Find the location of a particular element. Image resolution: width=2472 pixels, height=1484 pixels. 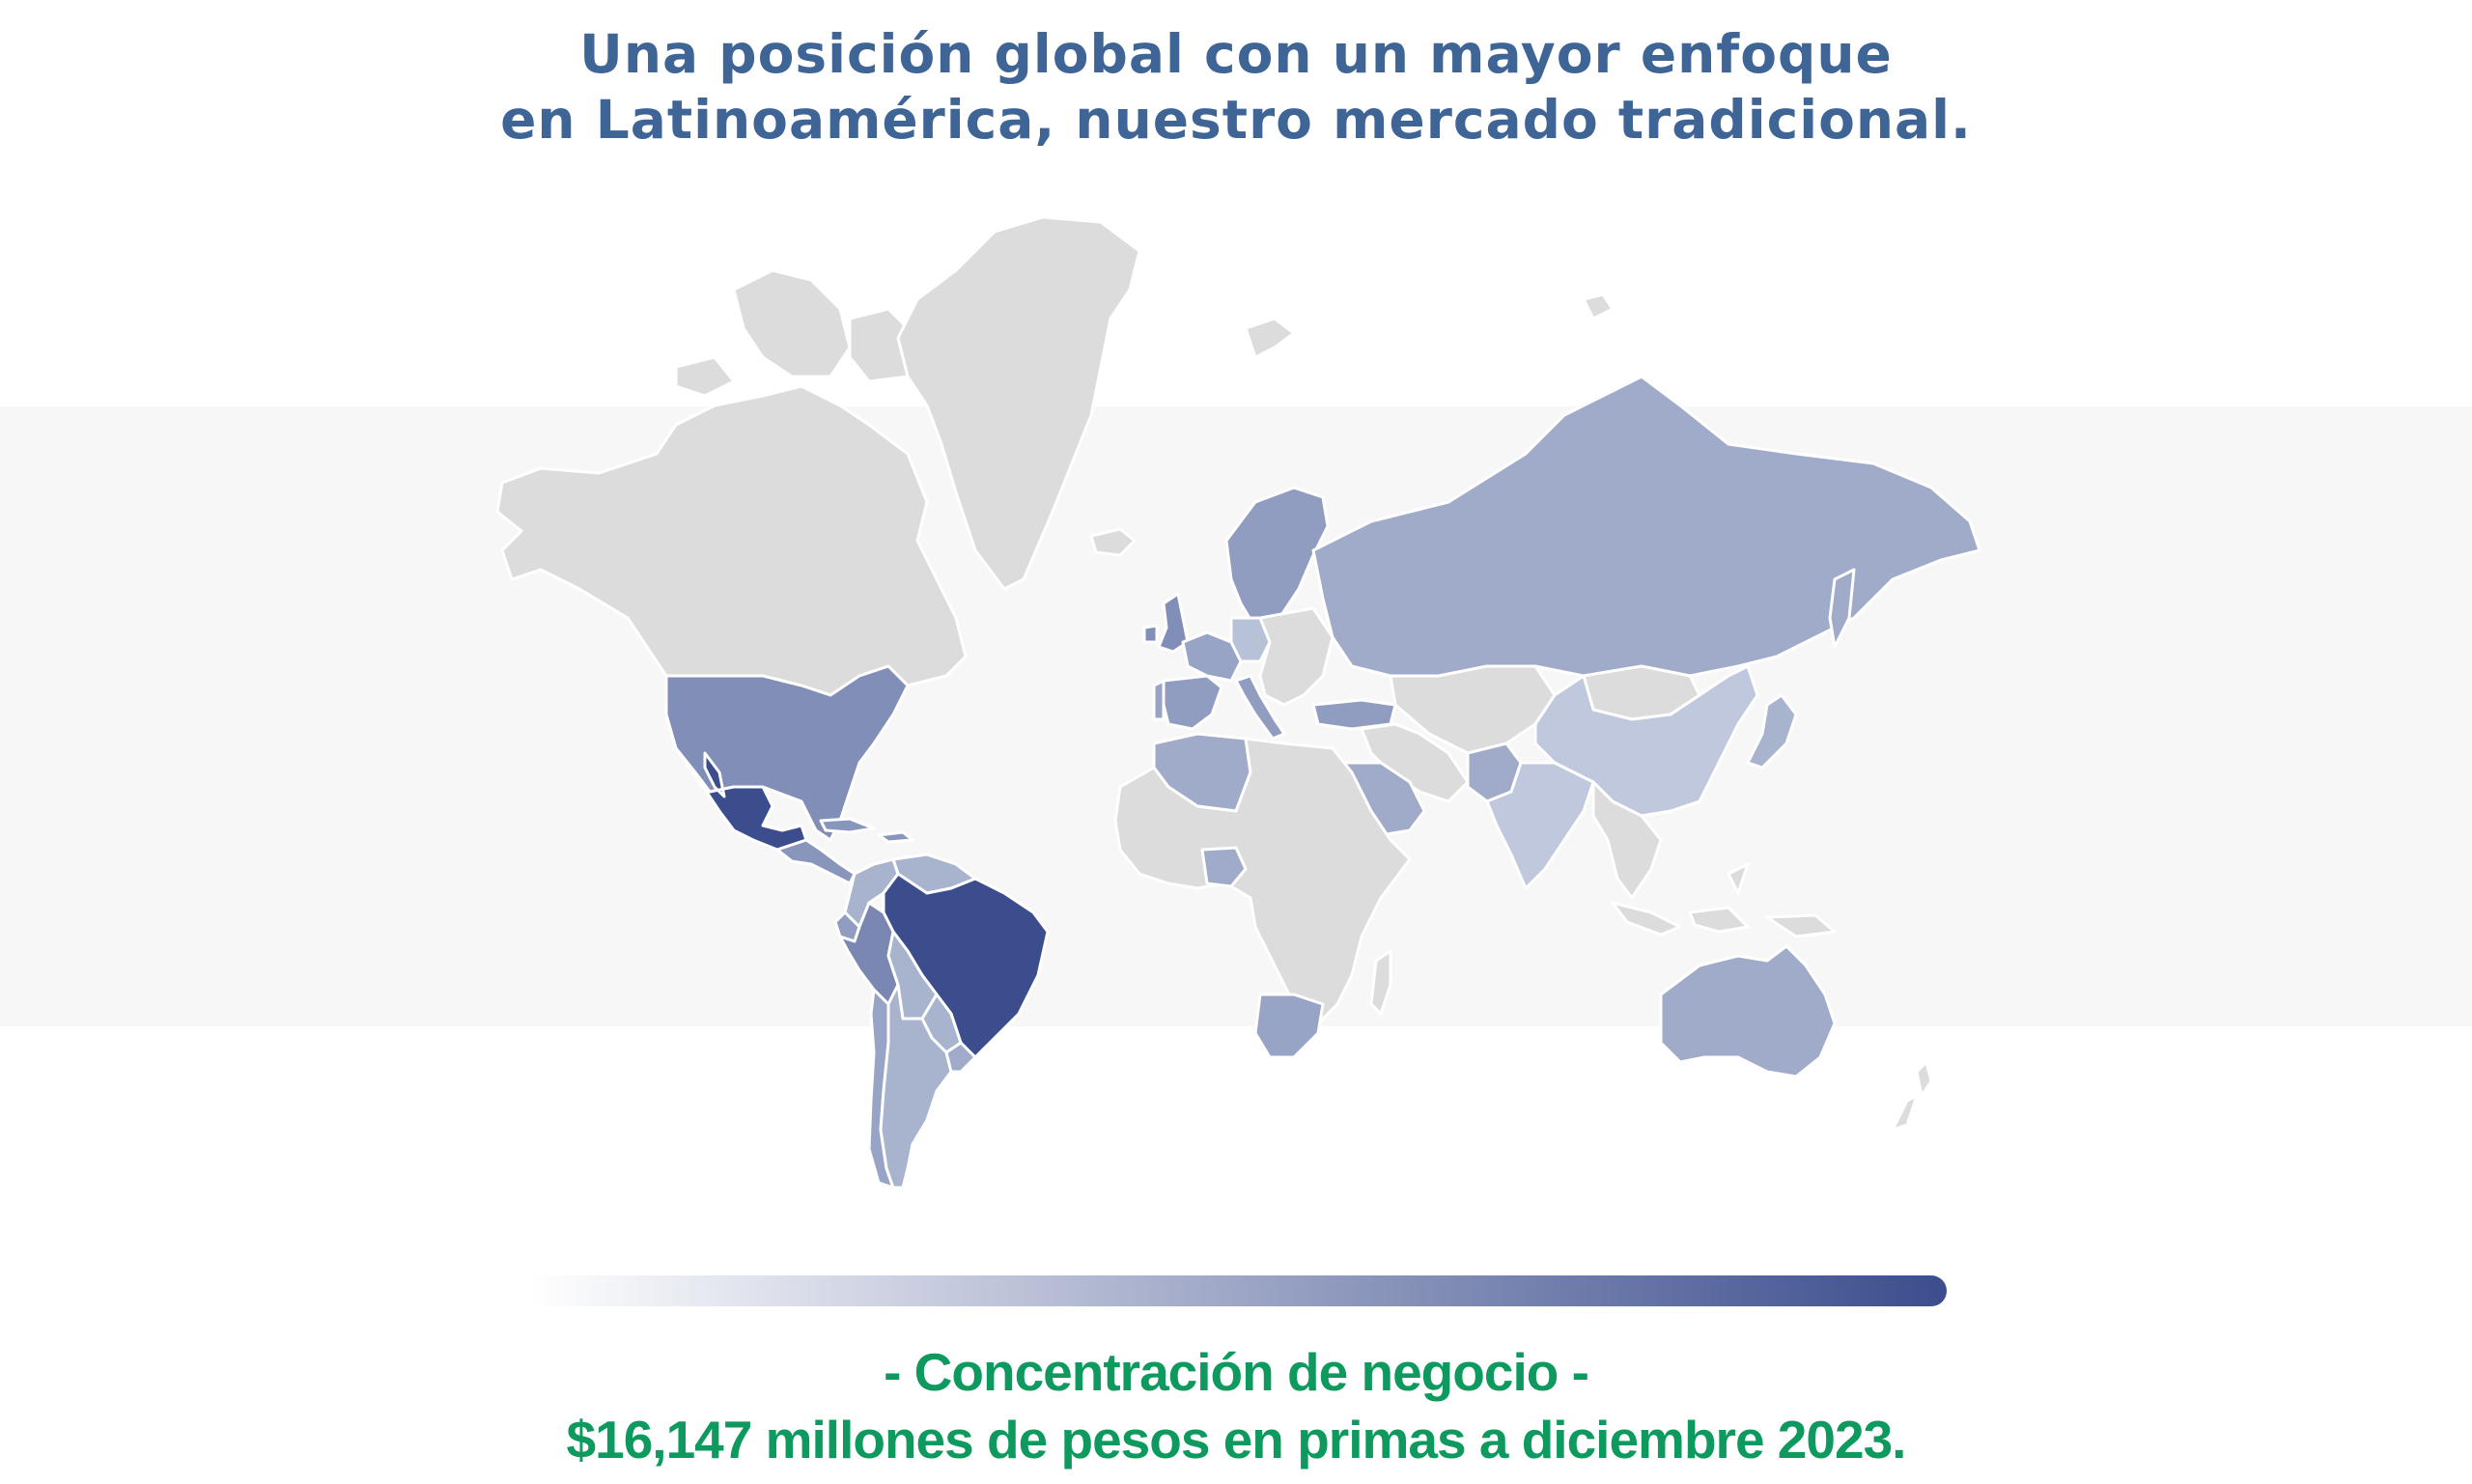

region-united-kingdom is located at coordinates (1166, 623).